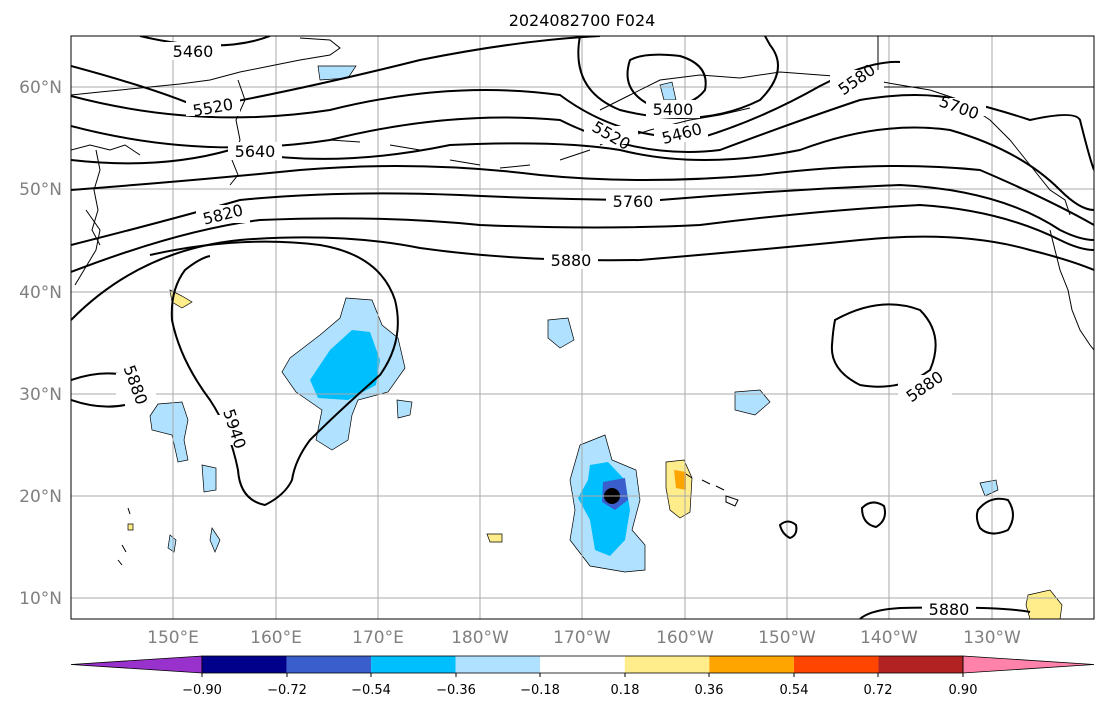 Image resolution: width=1105 pixels, height=712 pixels. What do you see at coordinates (40, 343) in the screenshot?
I see `latitude-labels: 60°N 50°N 40°N 30°N 20°N 10°N` at bounding box center [40, 343].